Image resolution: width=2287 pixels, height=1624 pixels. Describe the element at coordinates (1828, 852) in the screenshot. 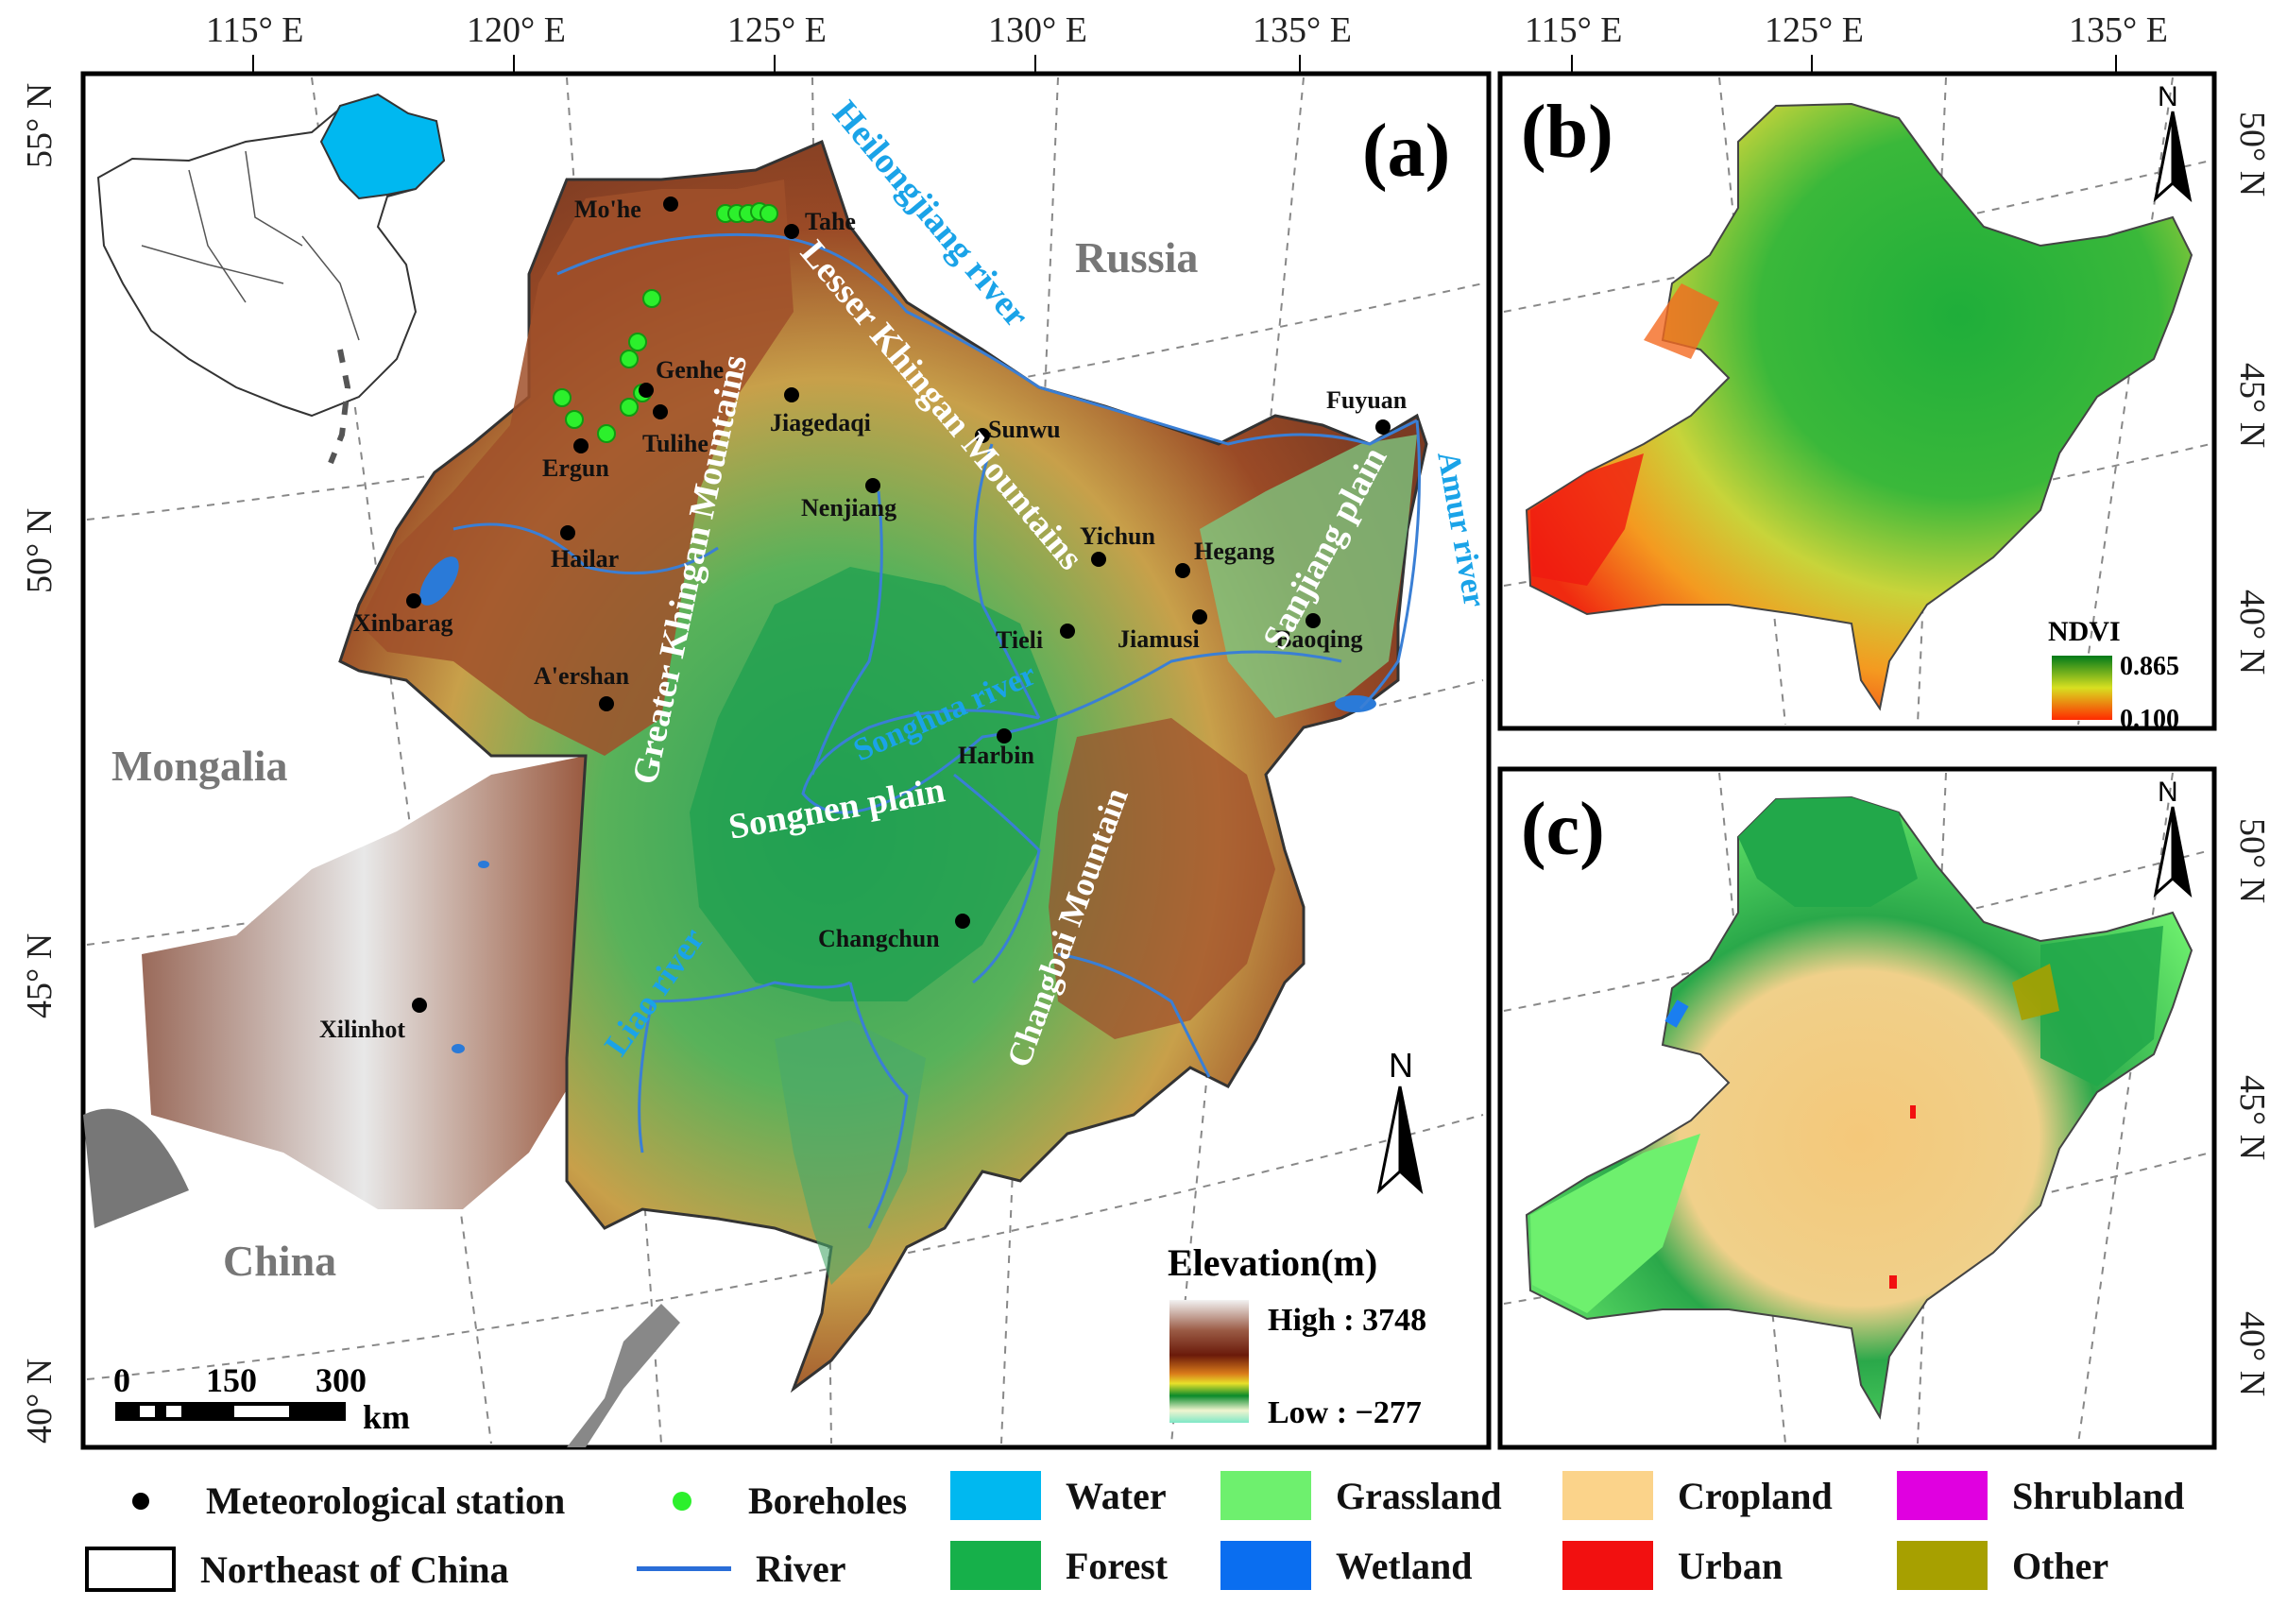

I see `forest-north` at that location.